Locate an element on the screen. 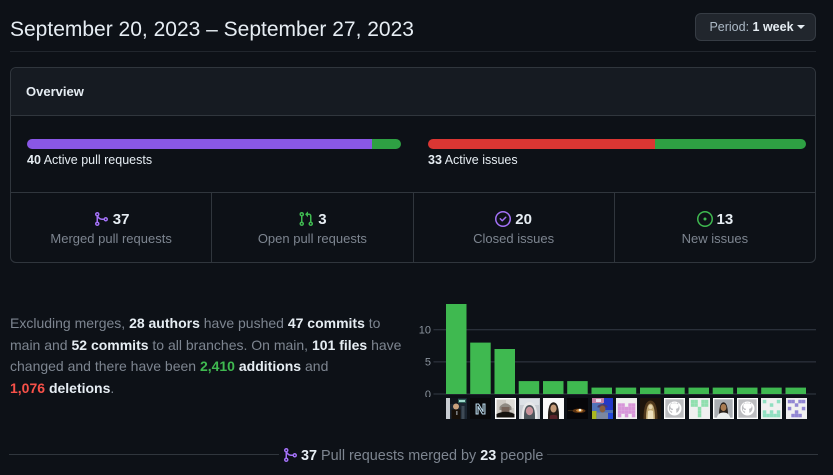  svg-text: 0 is located at coordinates (428, 393).